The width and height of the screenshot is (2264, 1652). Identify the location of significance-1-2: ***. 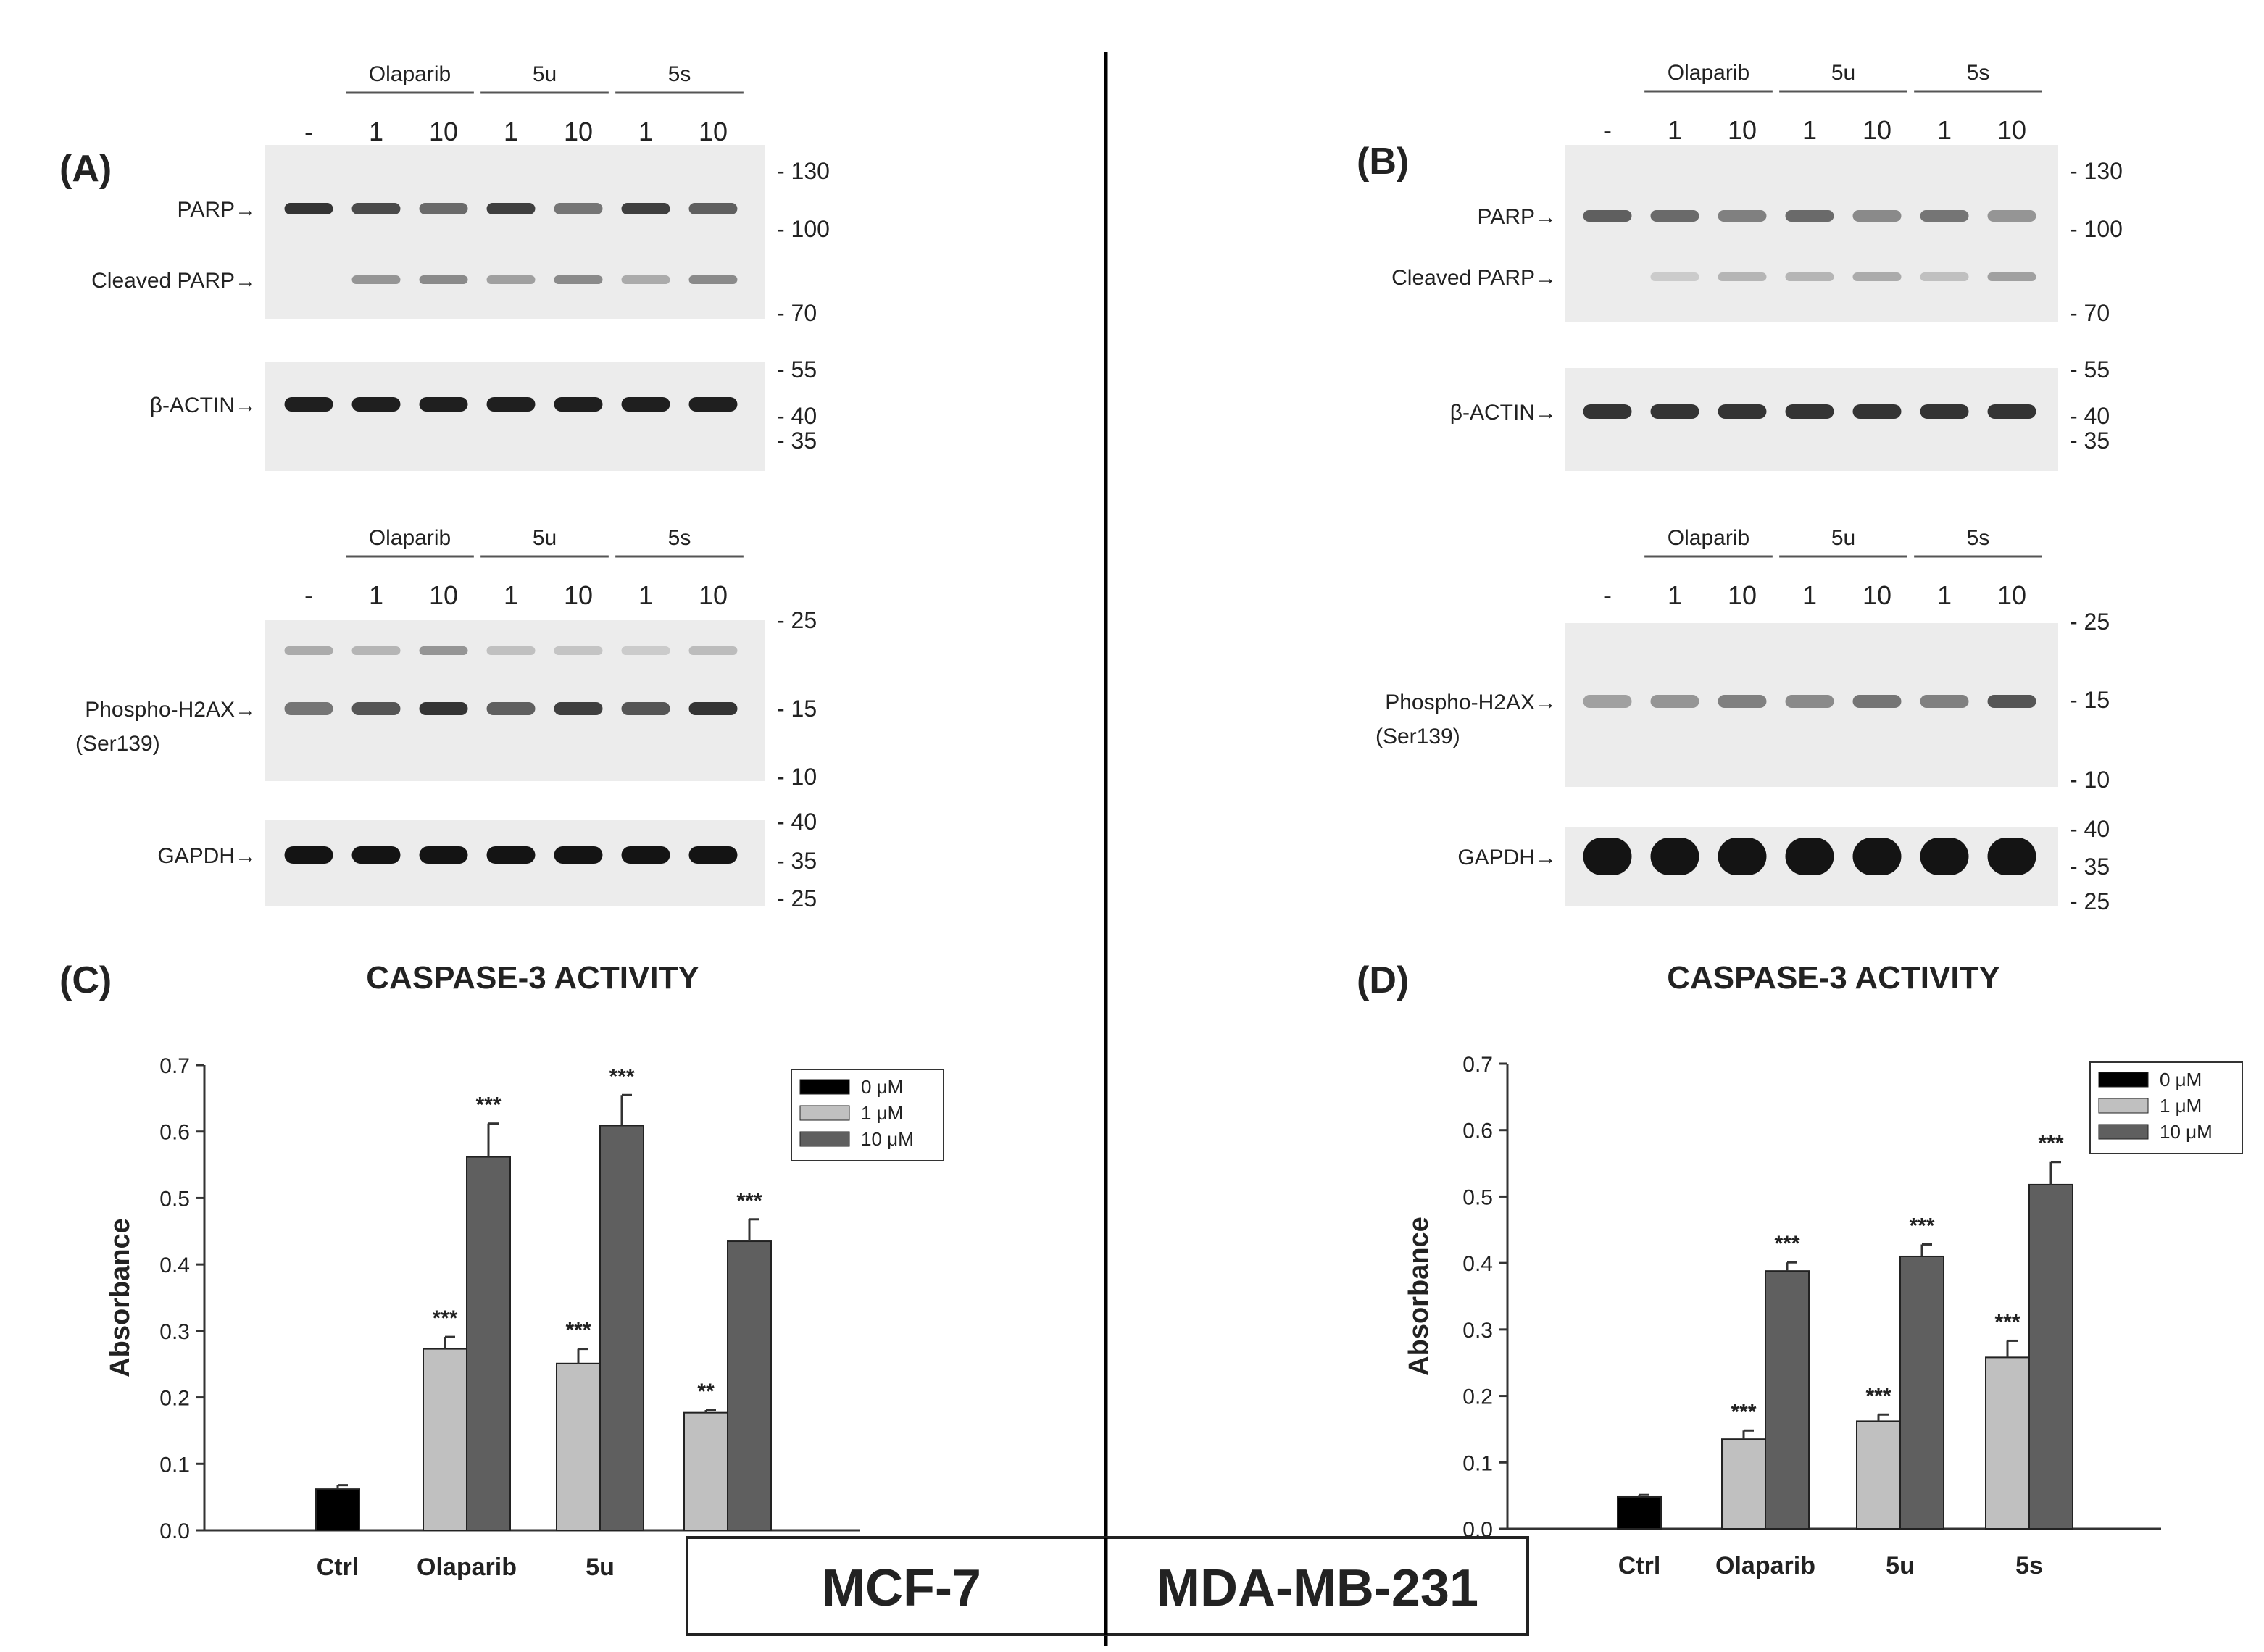
(488, 1105).